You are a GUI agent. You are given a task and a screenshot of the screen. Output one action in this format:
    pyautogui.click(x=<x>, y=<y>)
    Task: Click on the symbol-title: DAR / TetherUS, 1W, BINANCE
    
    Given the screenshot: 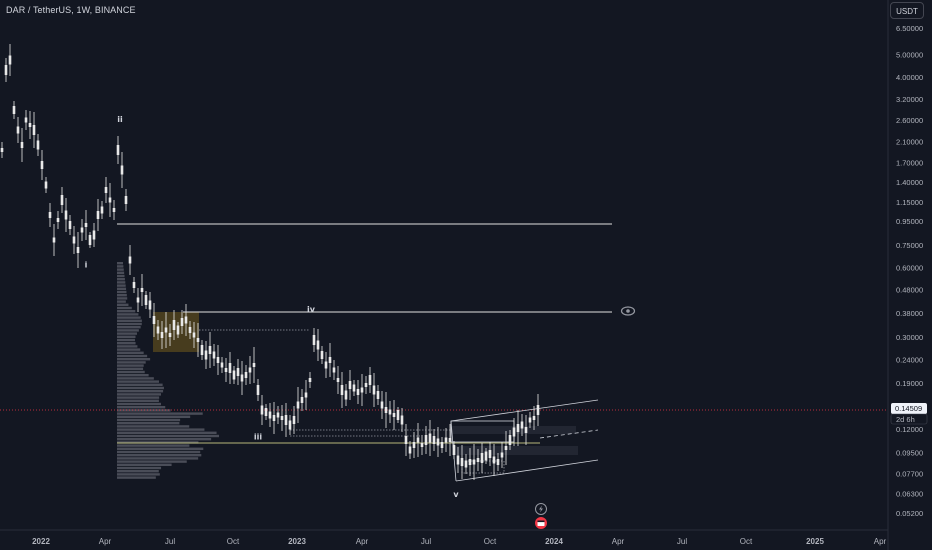 What is the action you would take?
    pyautogui.click(x=71, y=10)
    